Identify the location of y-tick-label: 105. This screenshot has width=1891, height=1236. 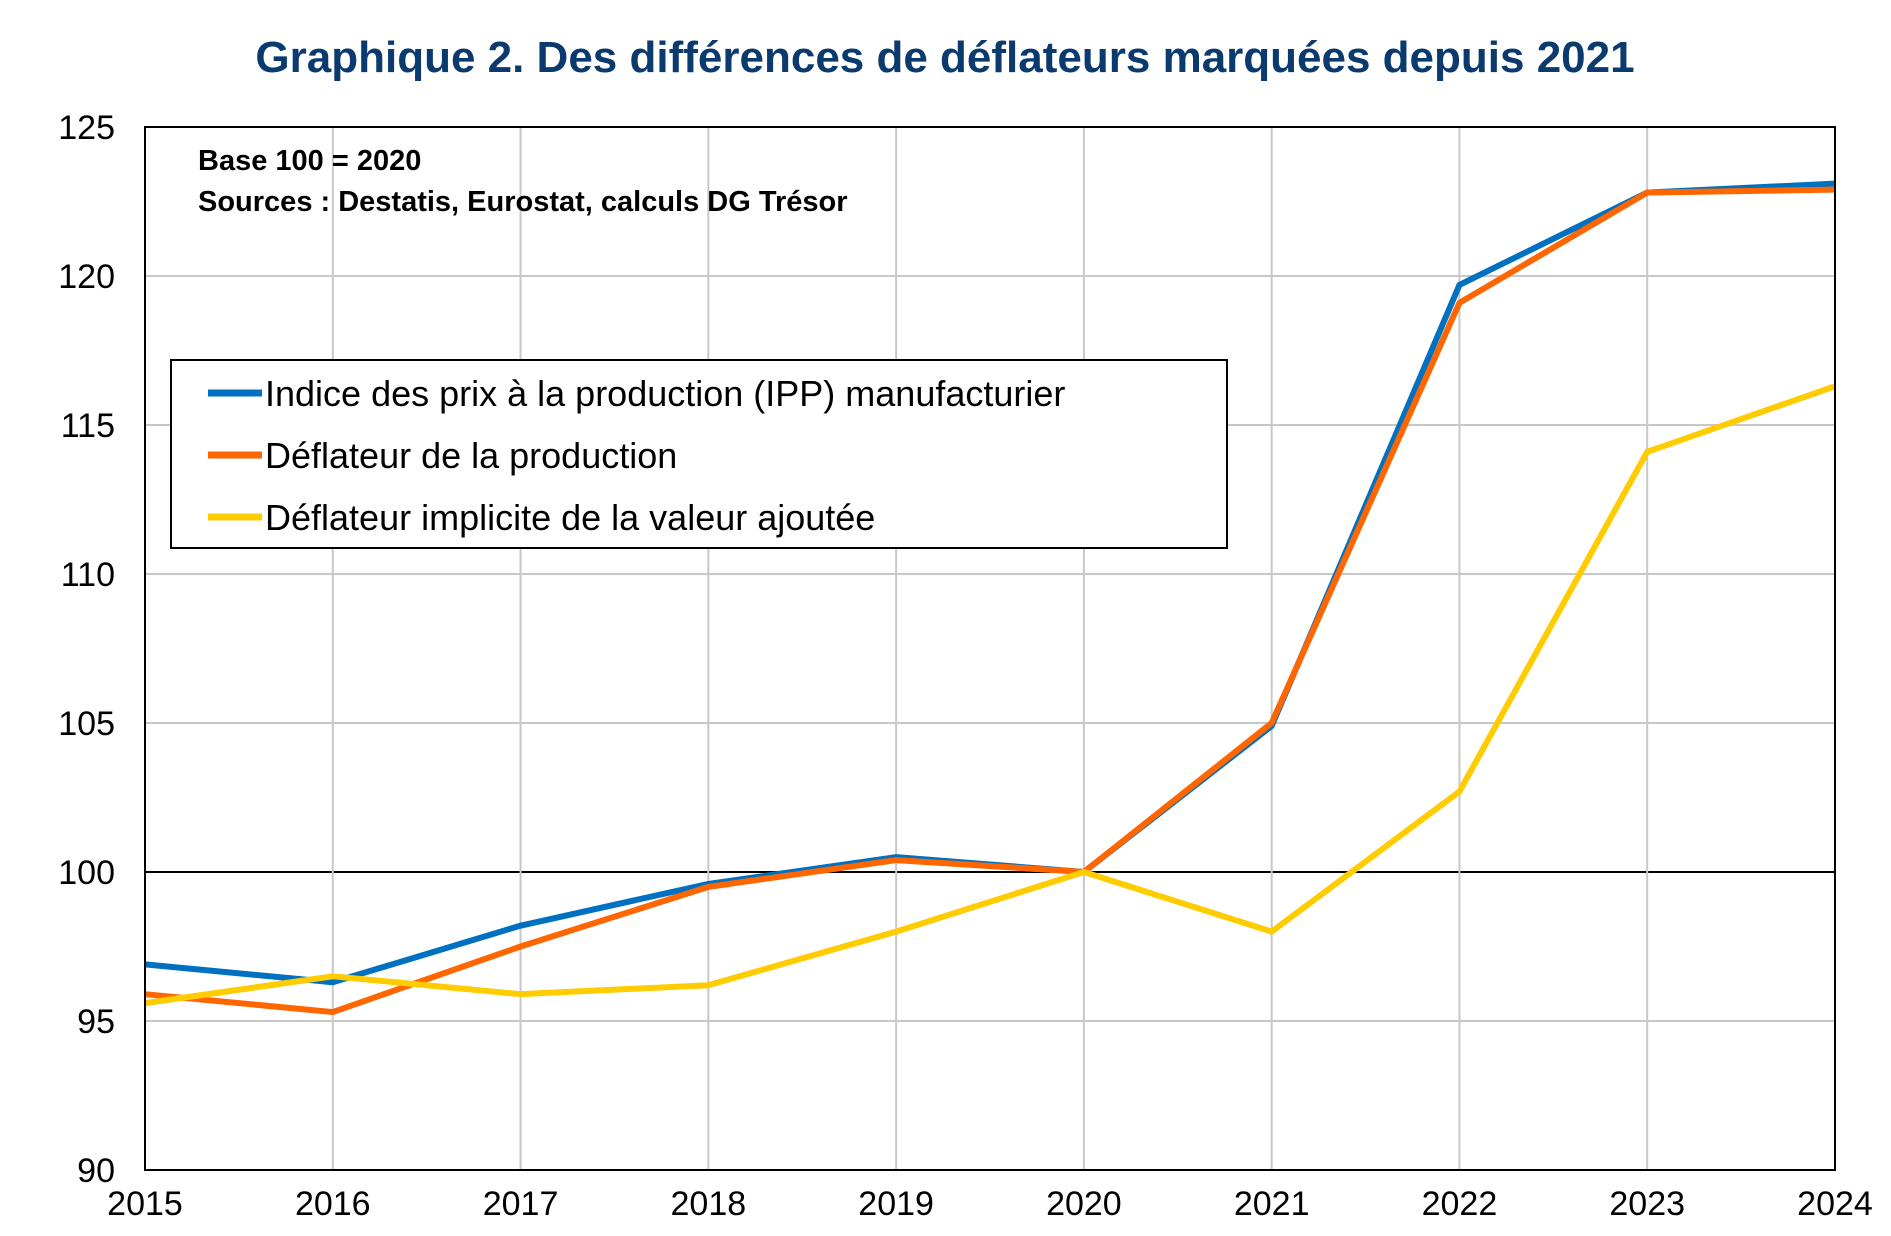
(86, 724).